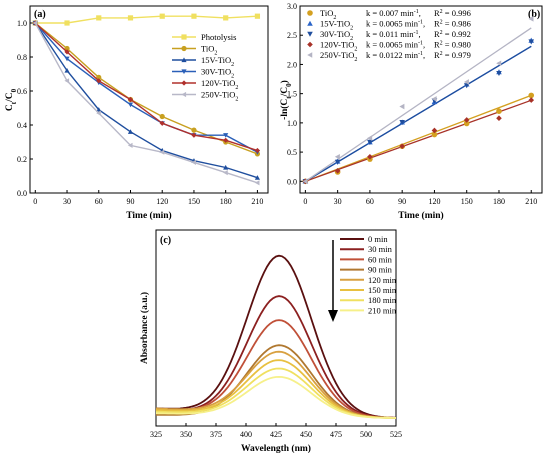 The width and height of the screenshot is (550, 456). What do you see at coordinates (380, 259) in the screenshot?
I see `legend-entry: 60 min` at bounding box center [380, 259].